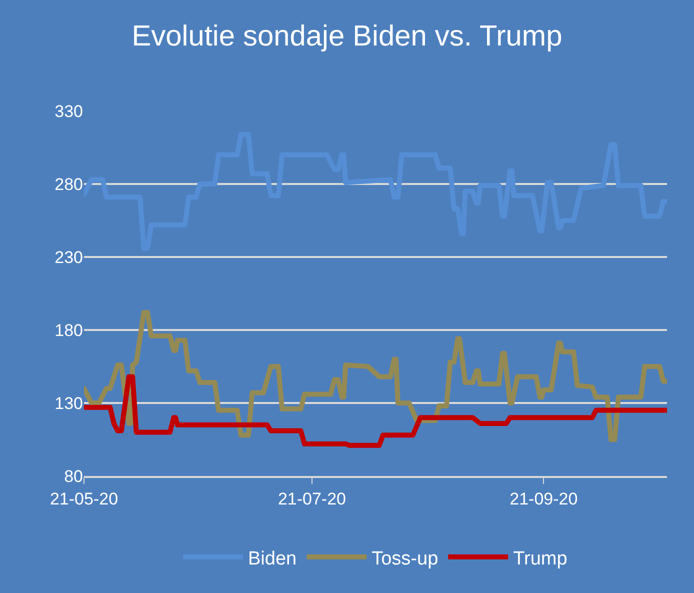 The width and height of the screenshot is (694, 593). I want to click on legend-label: Toss-up, so click(405, 559).